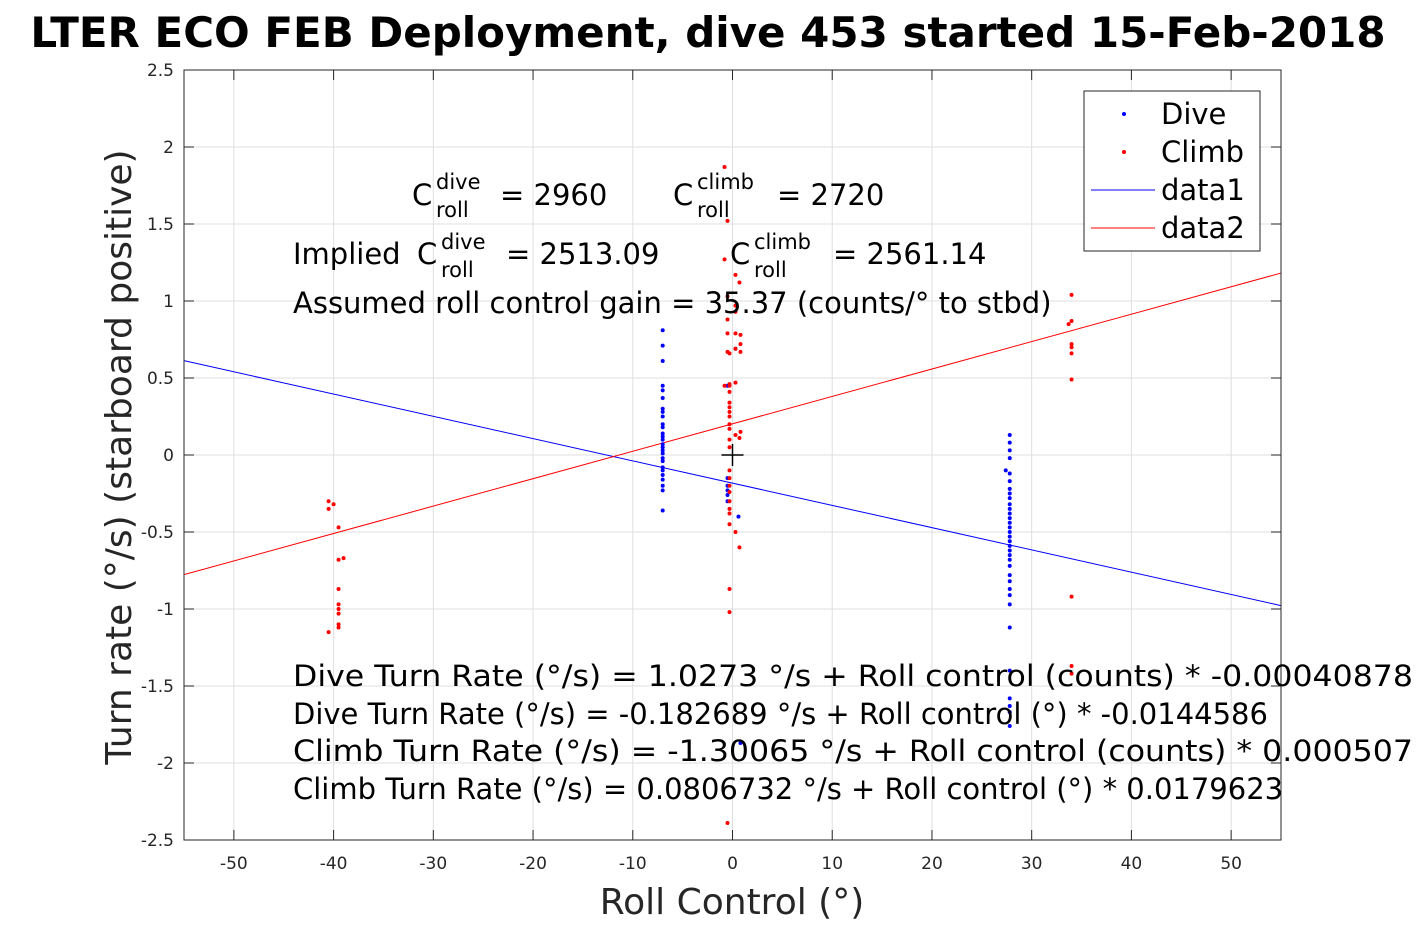 The image size is (1417, 945). What do you see at coordinates (334, 864) in the screenshot?
I see `x-tick-label: -40` at bounding box center [334, 864].